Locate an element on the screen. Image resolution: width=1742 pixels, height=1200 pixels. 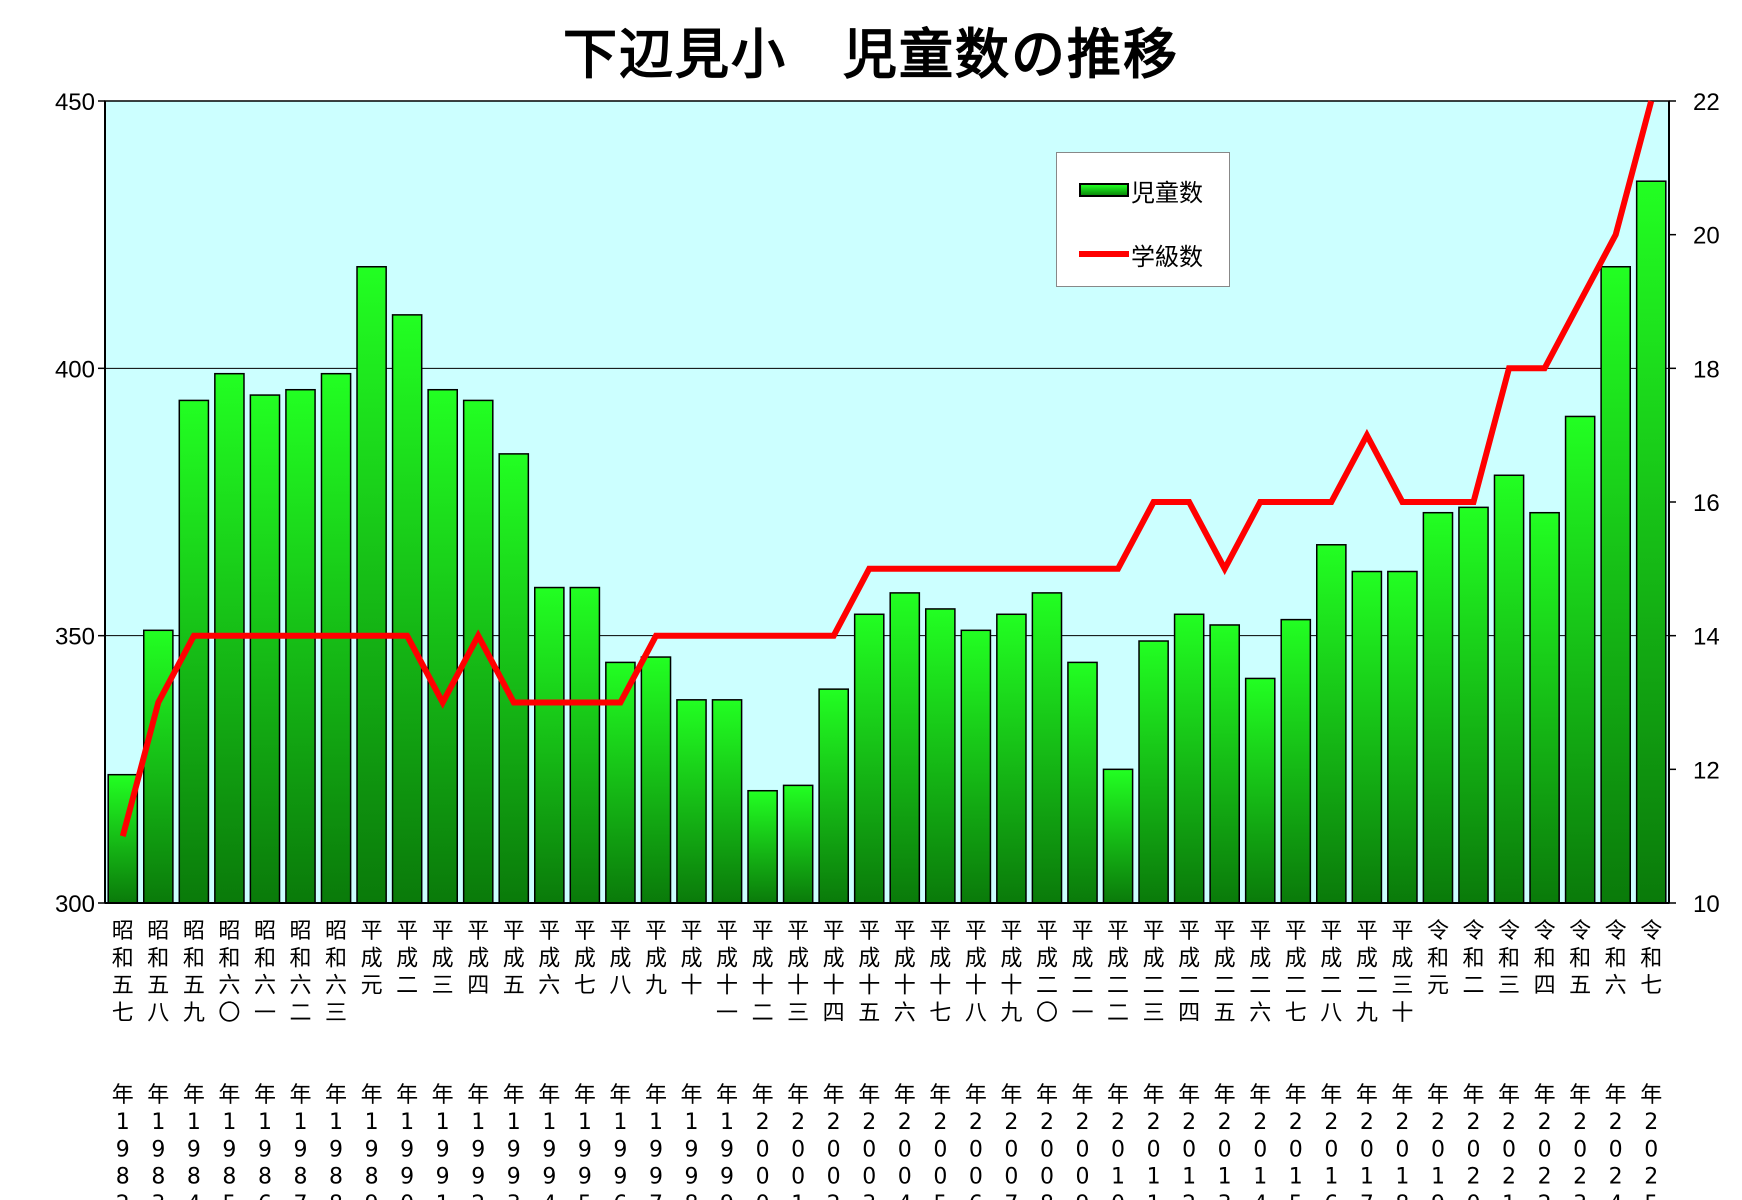
x-tick-label: 平成十二年2000 is located at coordinates (763, 1059).